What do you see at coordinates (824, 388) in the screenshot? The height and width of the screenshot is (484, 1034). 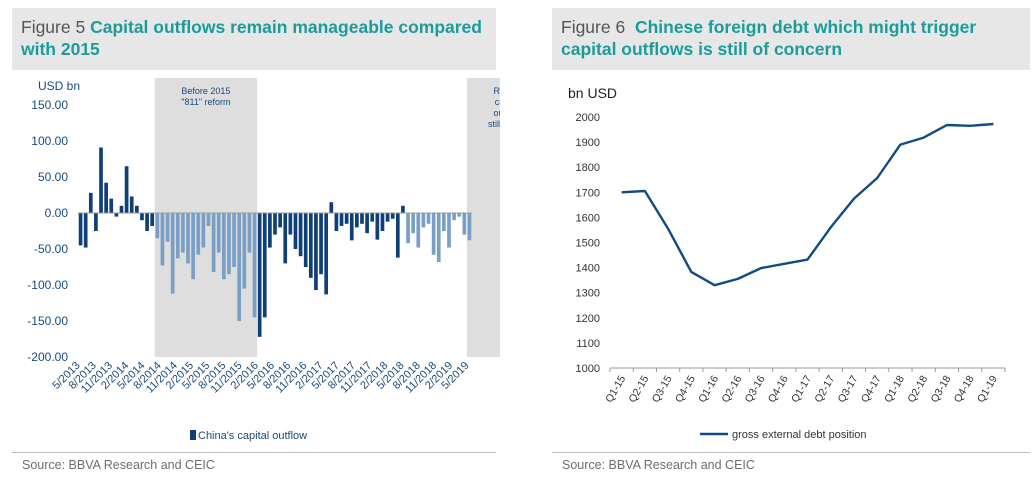 I see `x-tick-label: Q2-17` at bounding box center [824, 388].